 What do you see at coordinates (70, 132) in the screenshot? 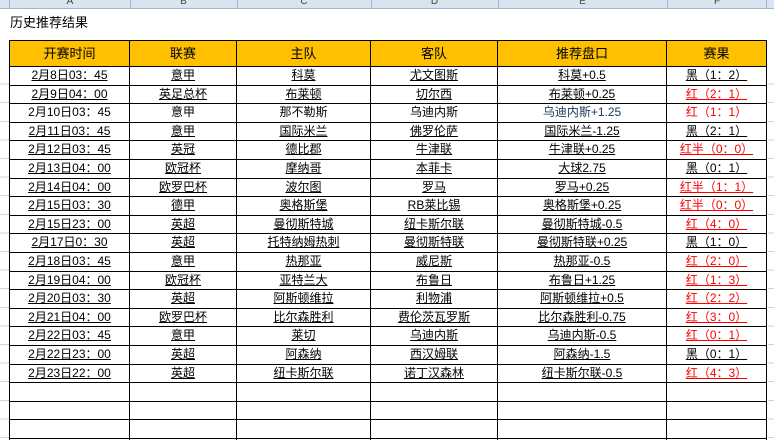
I see `cell-start-time: 2月11日03：45` at bounding box center [70, 132].